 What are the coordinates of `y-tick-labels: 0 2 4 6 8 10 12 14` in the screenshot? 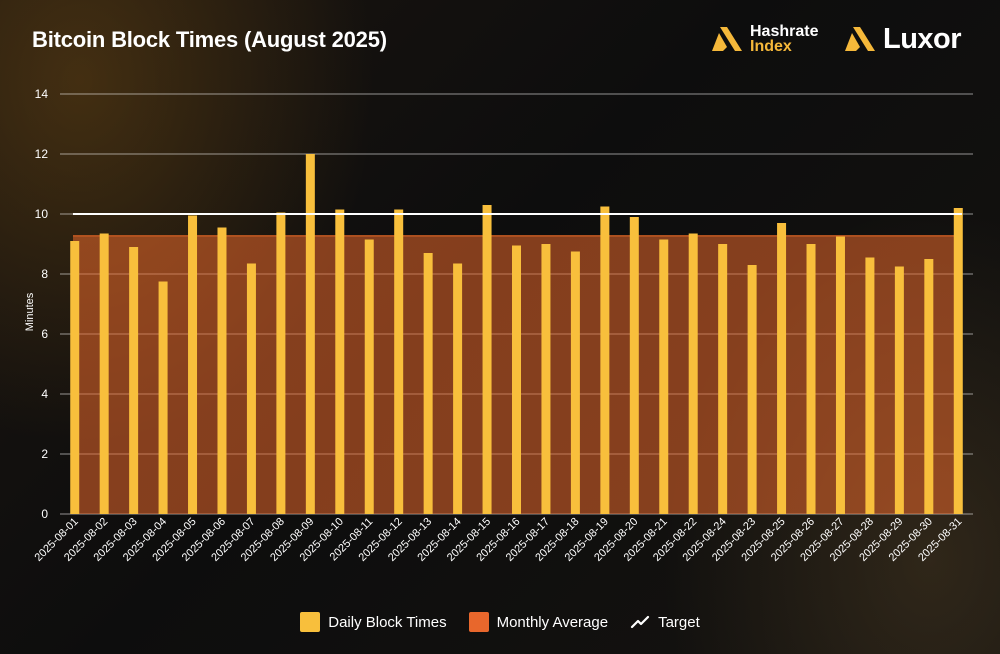 It's located at (42, 304).